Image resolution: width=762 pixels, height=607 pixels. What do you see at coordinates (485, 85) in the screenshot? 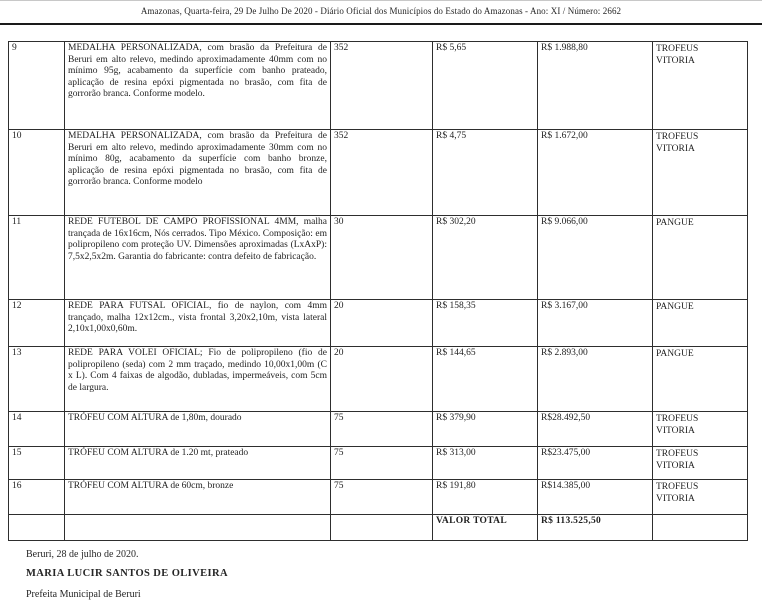
I see `item-unit-price-cell: R$ 5,65` at bounding box center [485, 85].